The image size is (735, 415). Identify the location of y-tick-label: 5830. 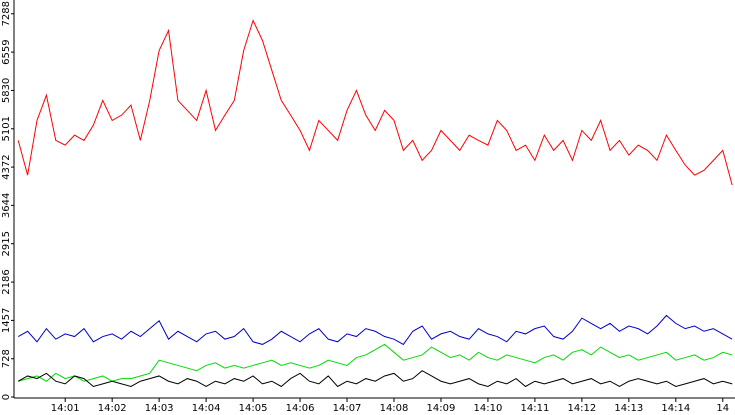
(6, 90).